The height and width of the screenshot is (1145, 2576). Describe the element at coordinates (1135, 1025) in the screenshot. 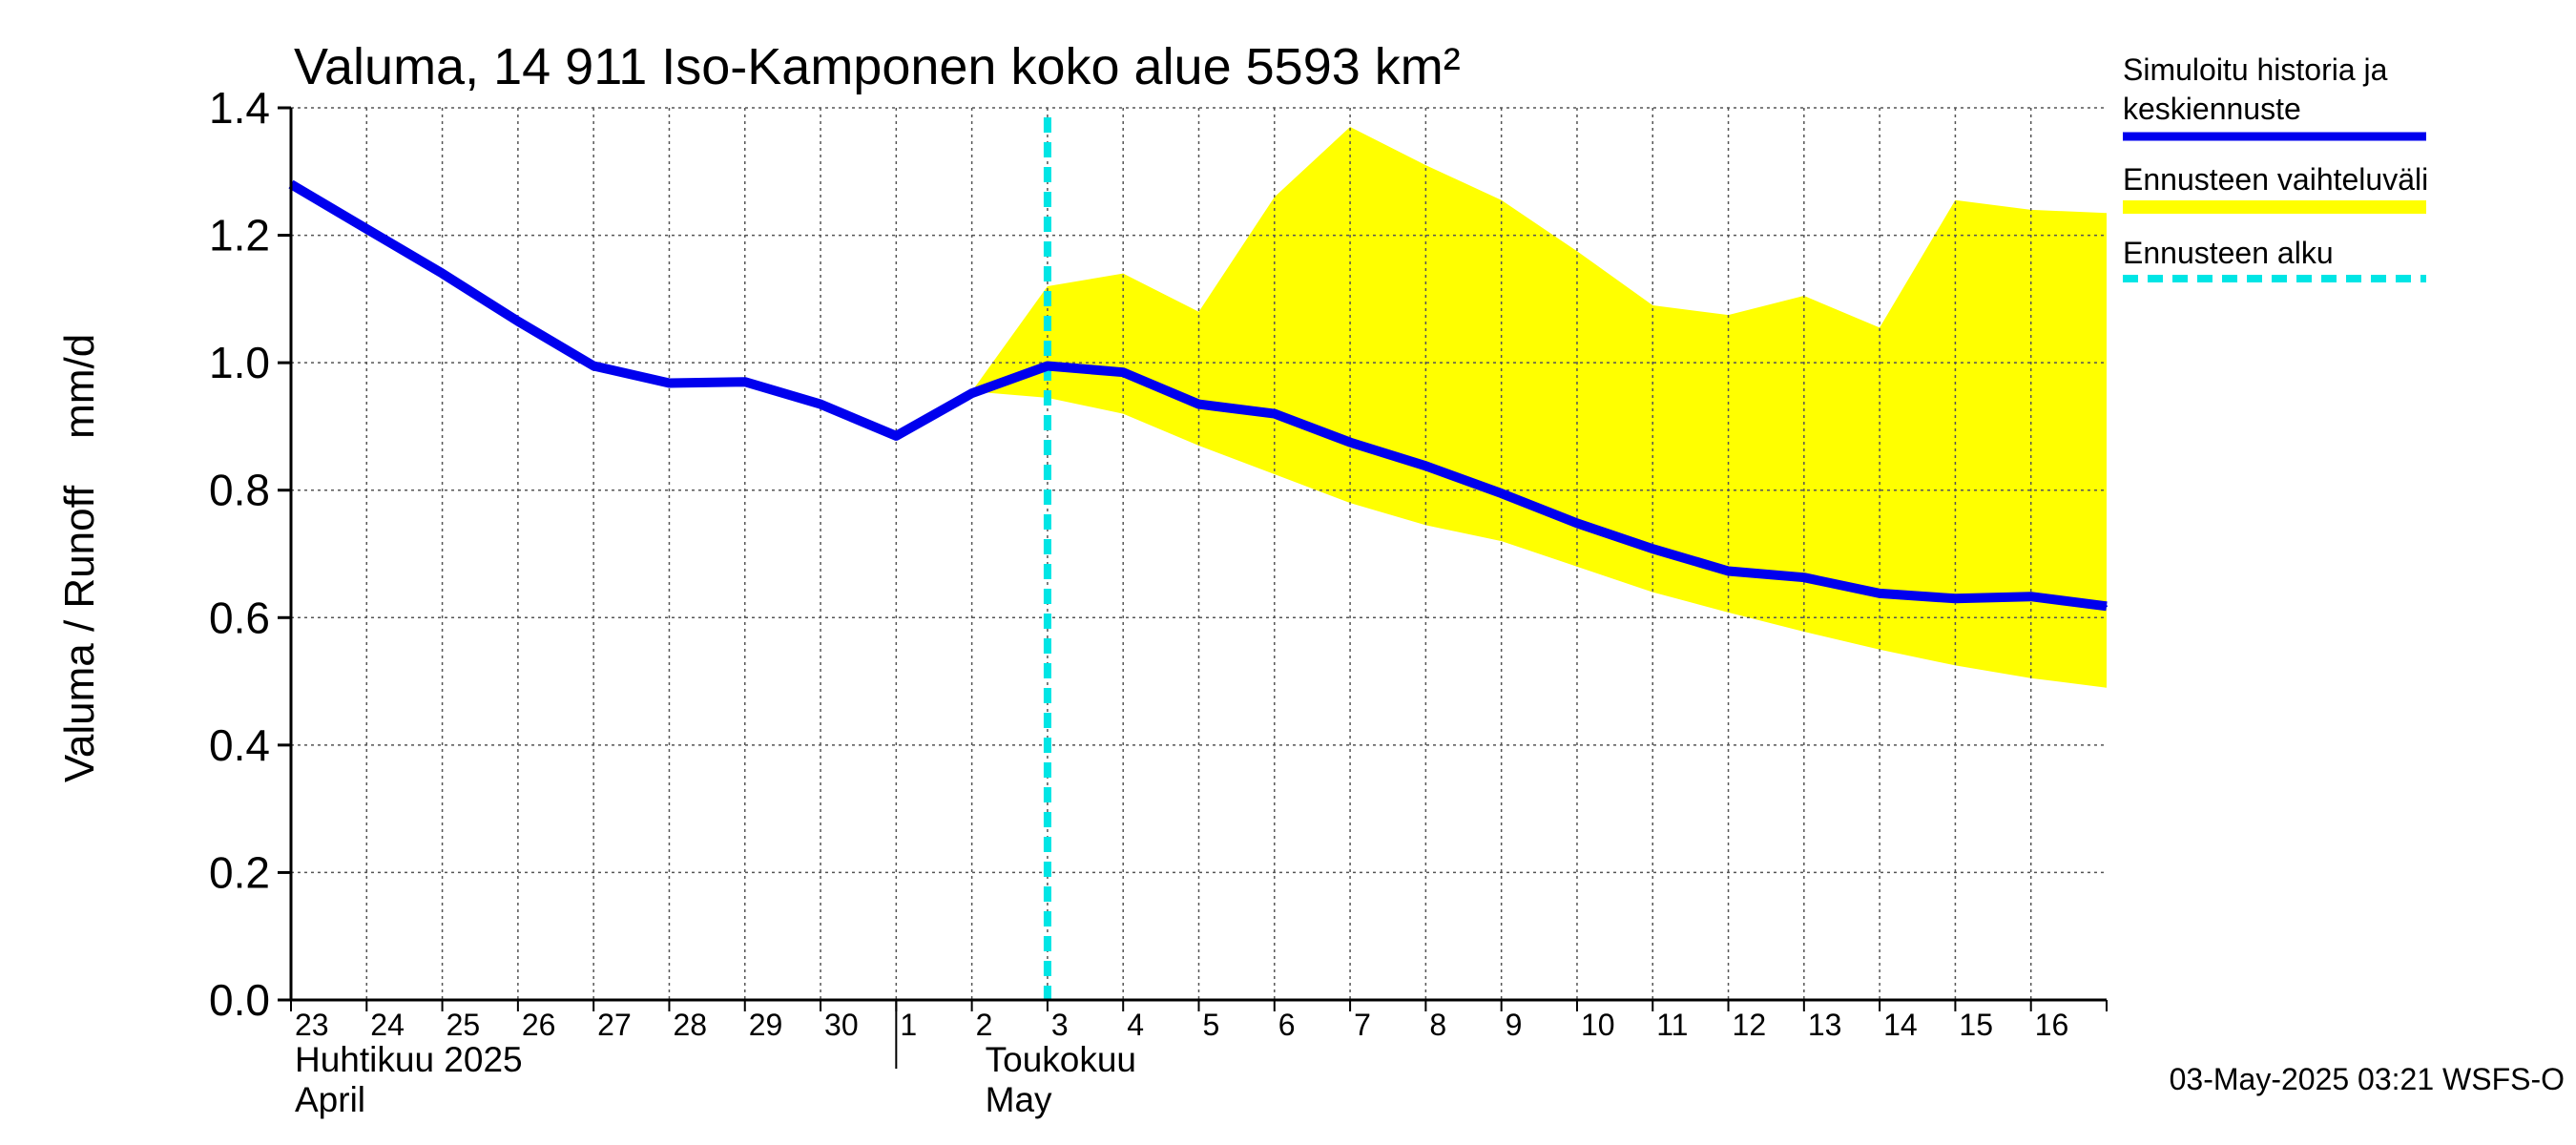

I see `x-tick-label: 4` at that location.